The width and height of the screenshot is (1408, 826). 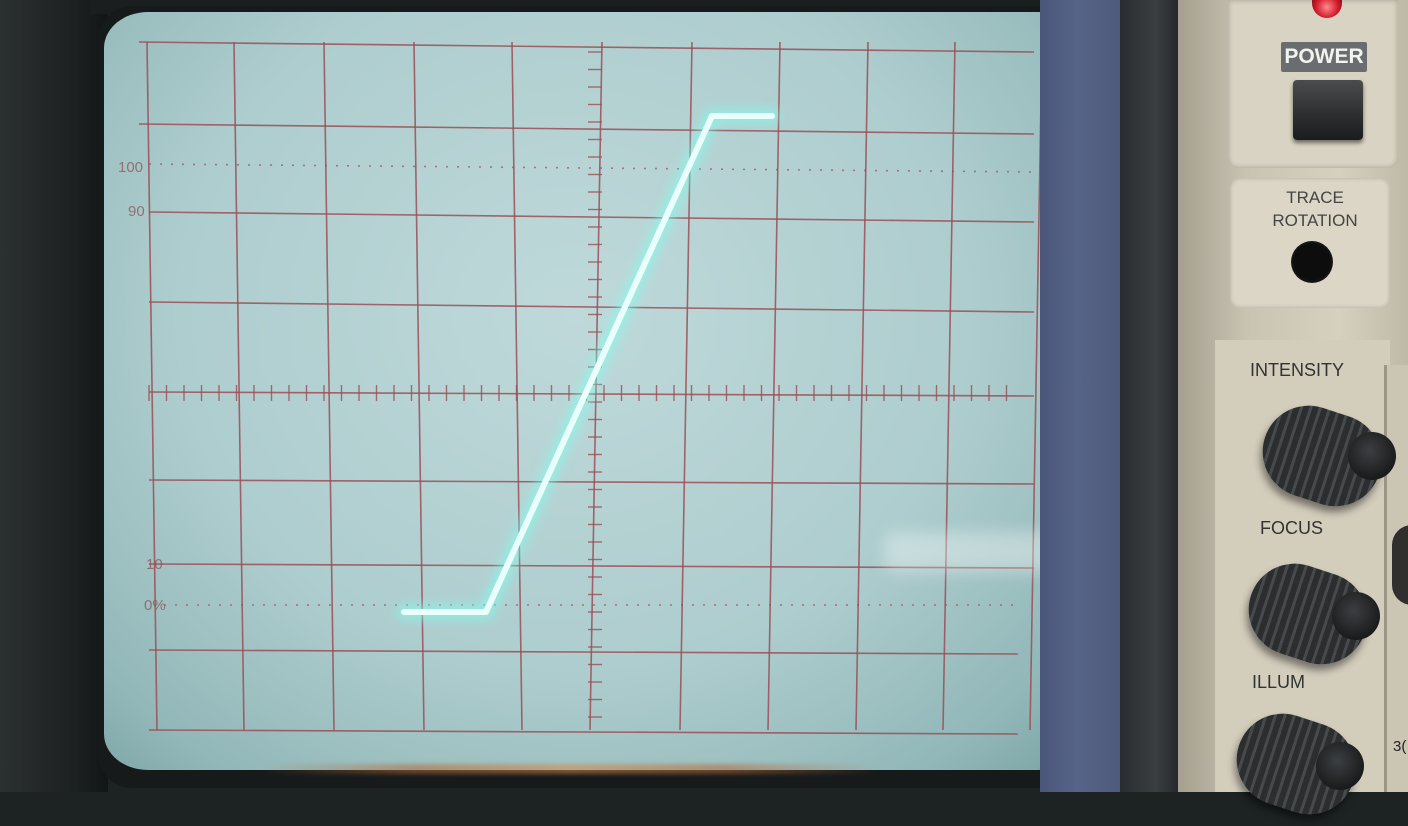 I want to click on partial-knob, so click(x=1400, y=565).